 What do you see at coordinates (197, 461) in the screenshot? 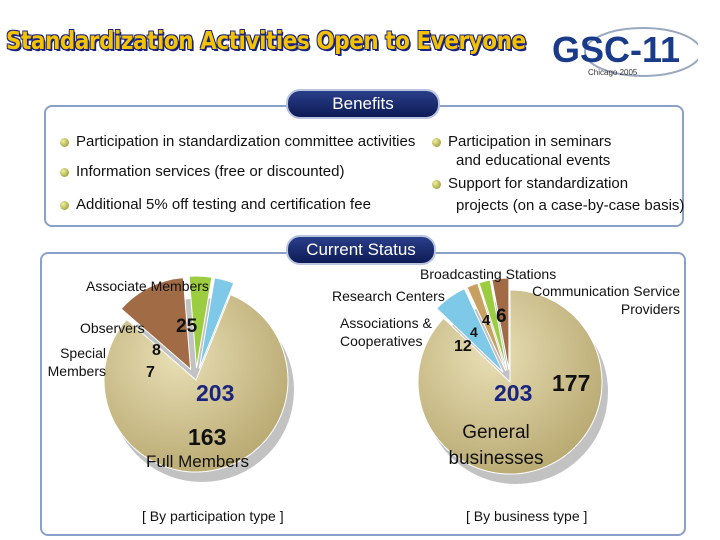
I see `full-members-label: Full Members` at bounding box center [197, 461].